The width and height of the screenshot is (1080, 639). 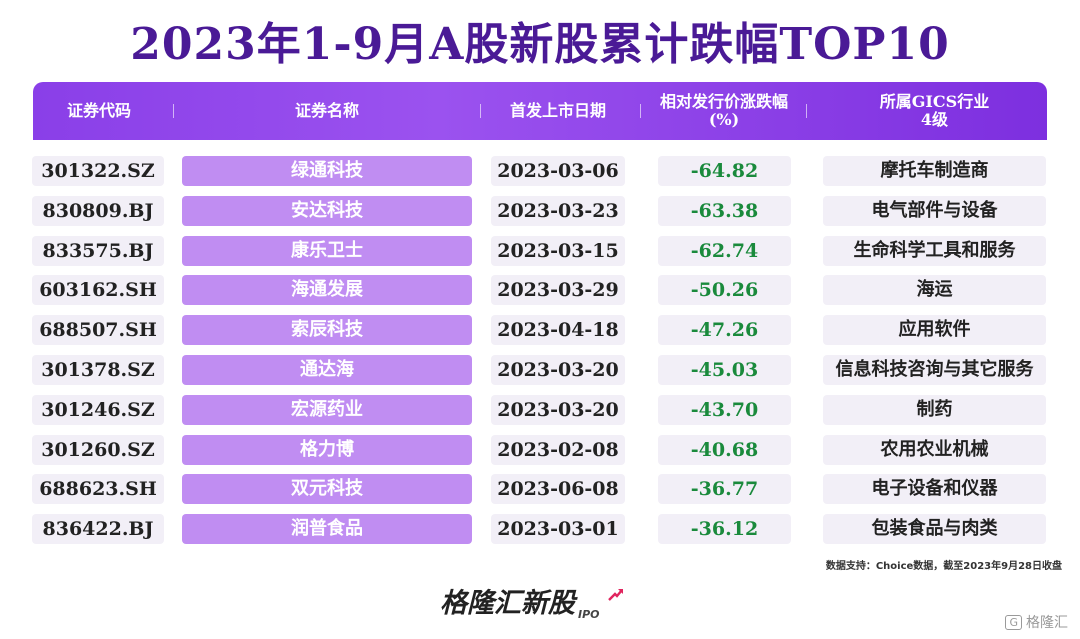 What do you see at coordinates (943, 566) in the screenshot?
I see `data-source-note: 数据支持：Choice数据，截至2023年9月28日收盘` at bounding box center [943, 566].